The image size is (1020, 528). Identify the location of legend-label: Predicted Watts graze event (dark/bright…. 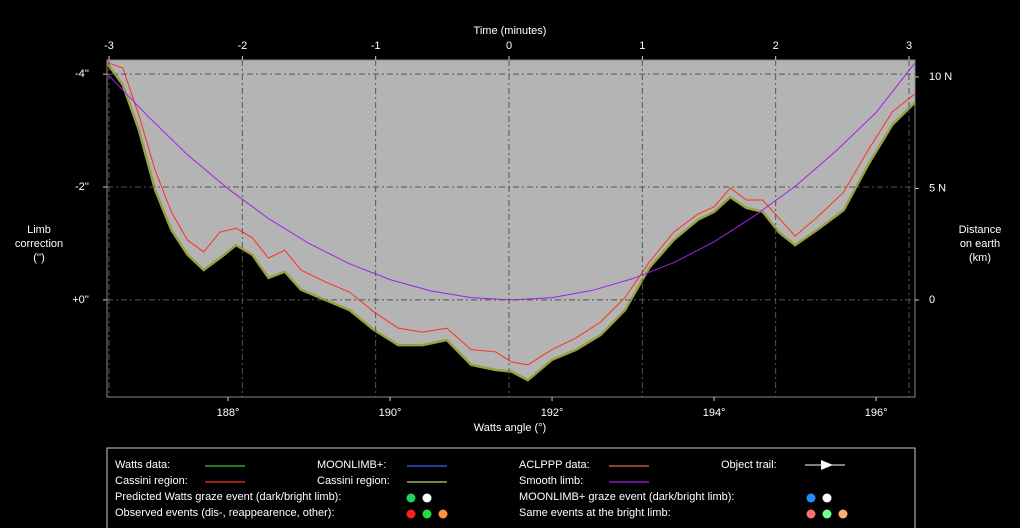
(228, 497).